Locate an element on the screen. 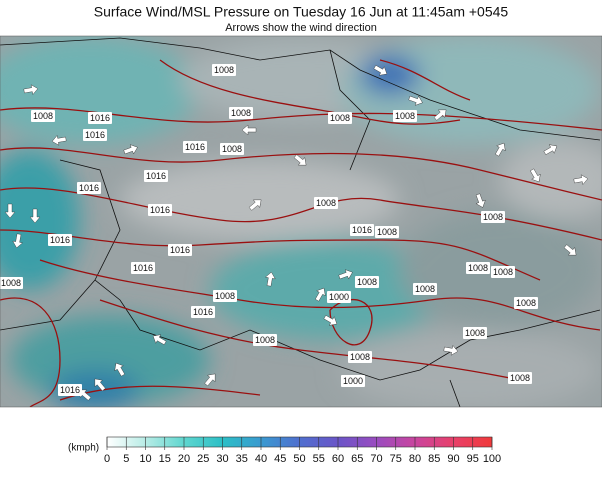 The image size is (602, 484). colorbar-tick-label: 10 is located at coordinates (145, 459).